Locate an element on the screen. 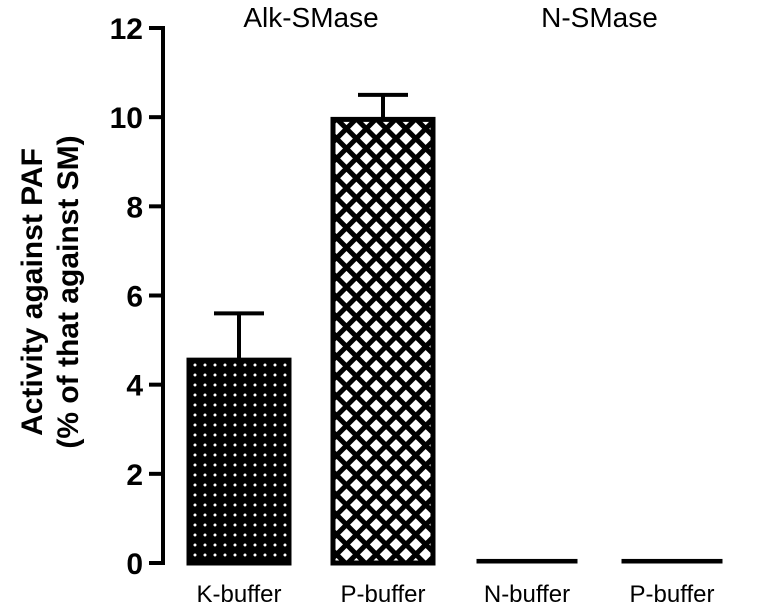  y-tick-label: 12 is located at coordinates (126, 29).